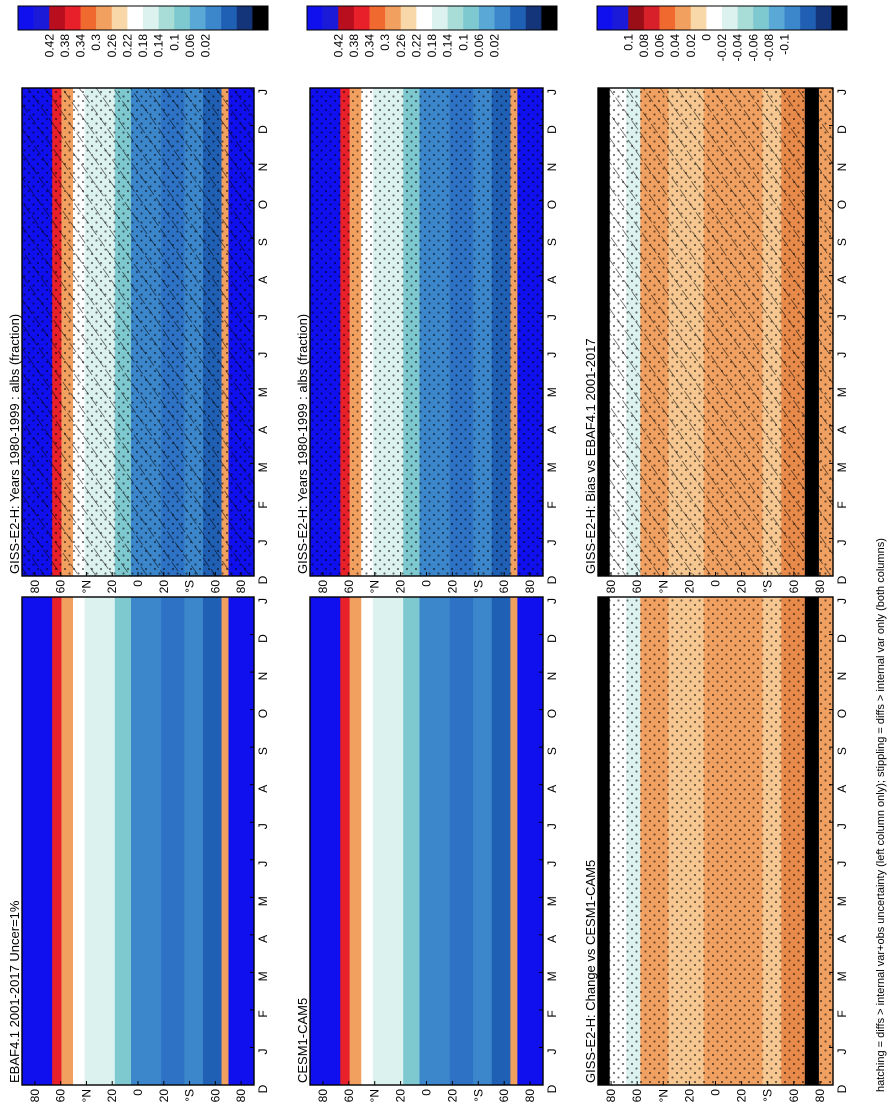 This screenshot has width=891, height=1107. Describe the element at coordinates (127, 46) in the screenshot. I see `colorbar-label: 0.22` at that location.